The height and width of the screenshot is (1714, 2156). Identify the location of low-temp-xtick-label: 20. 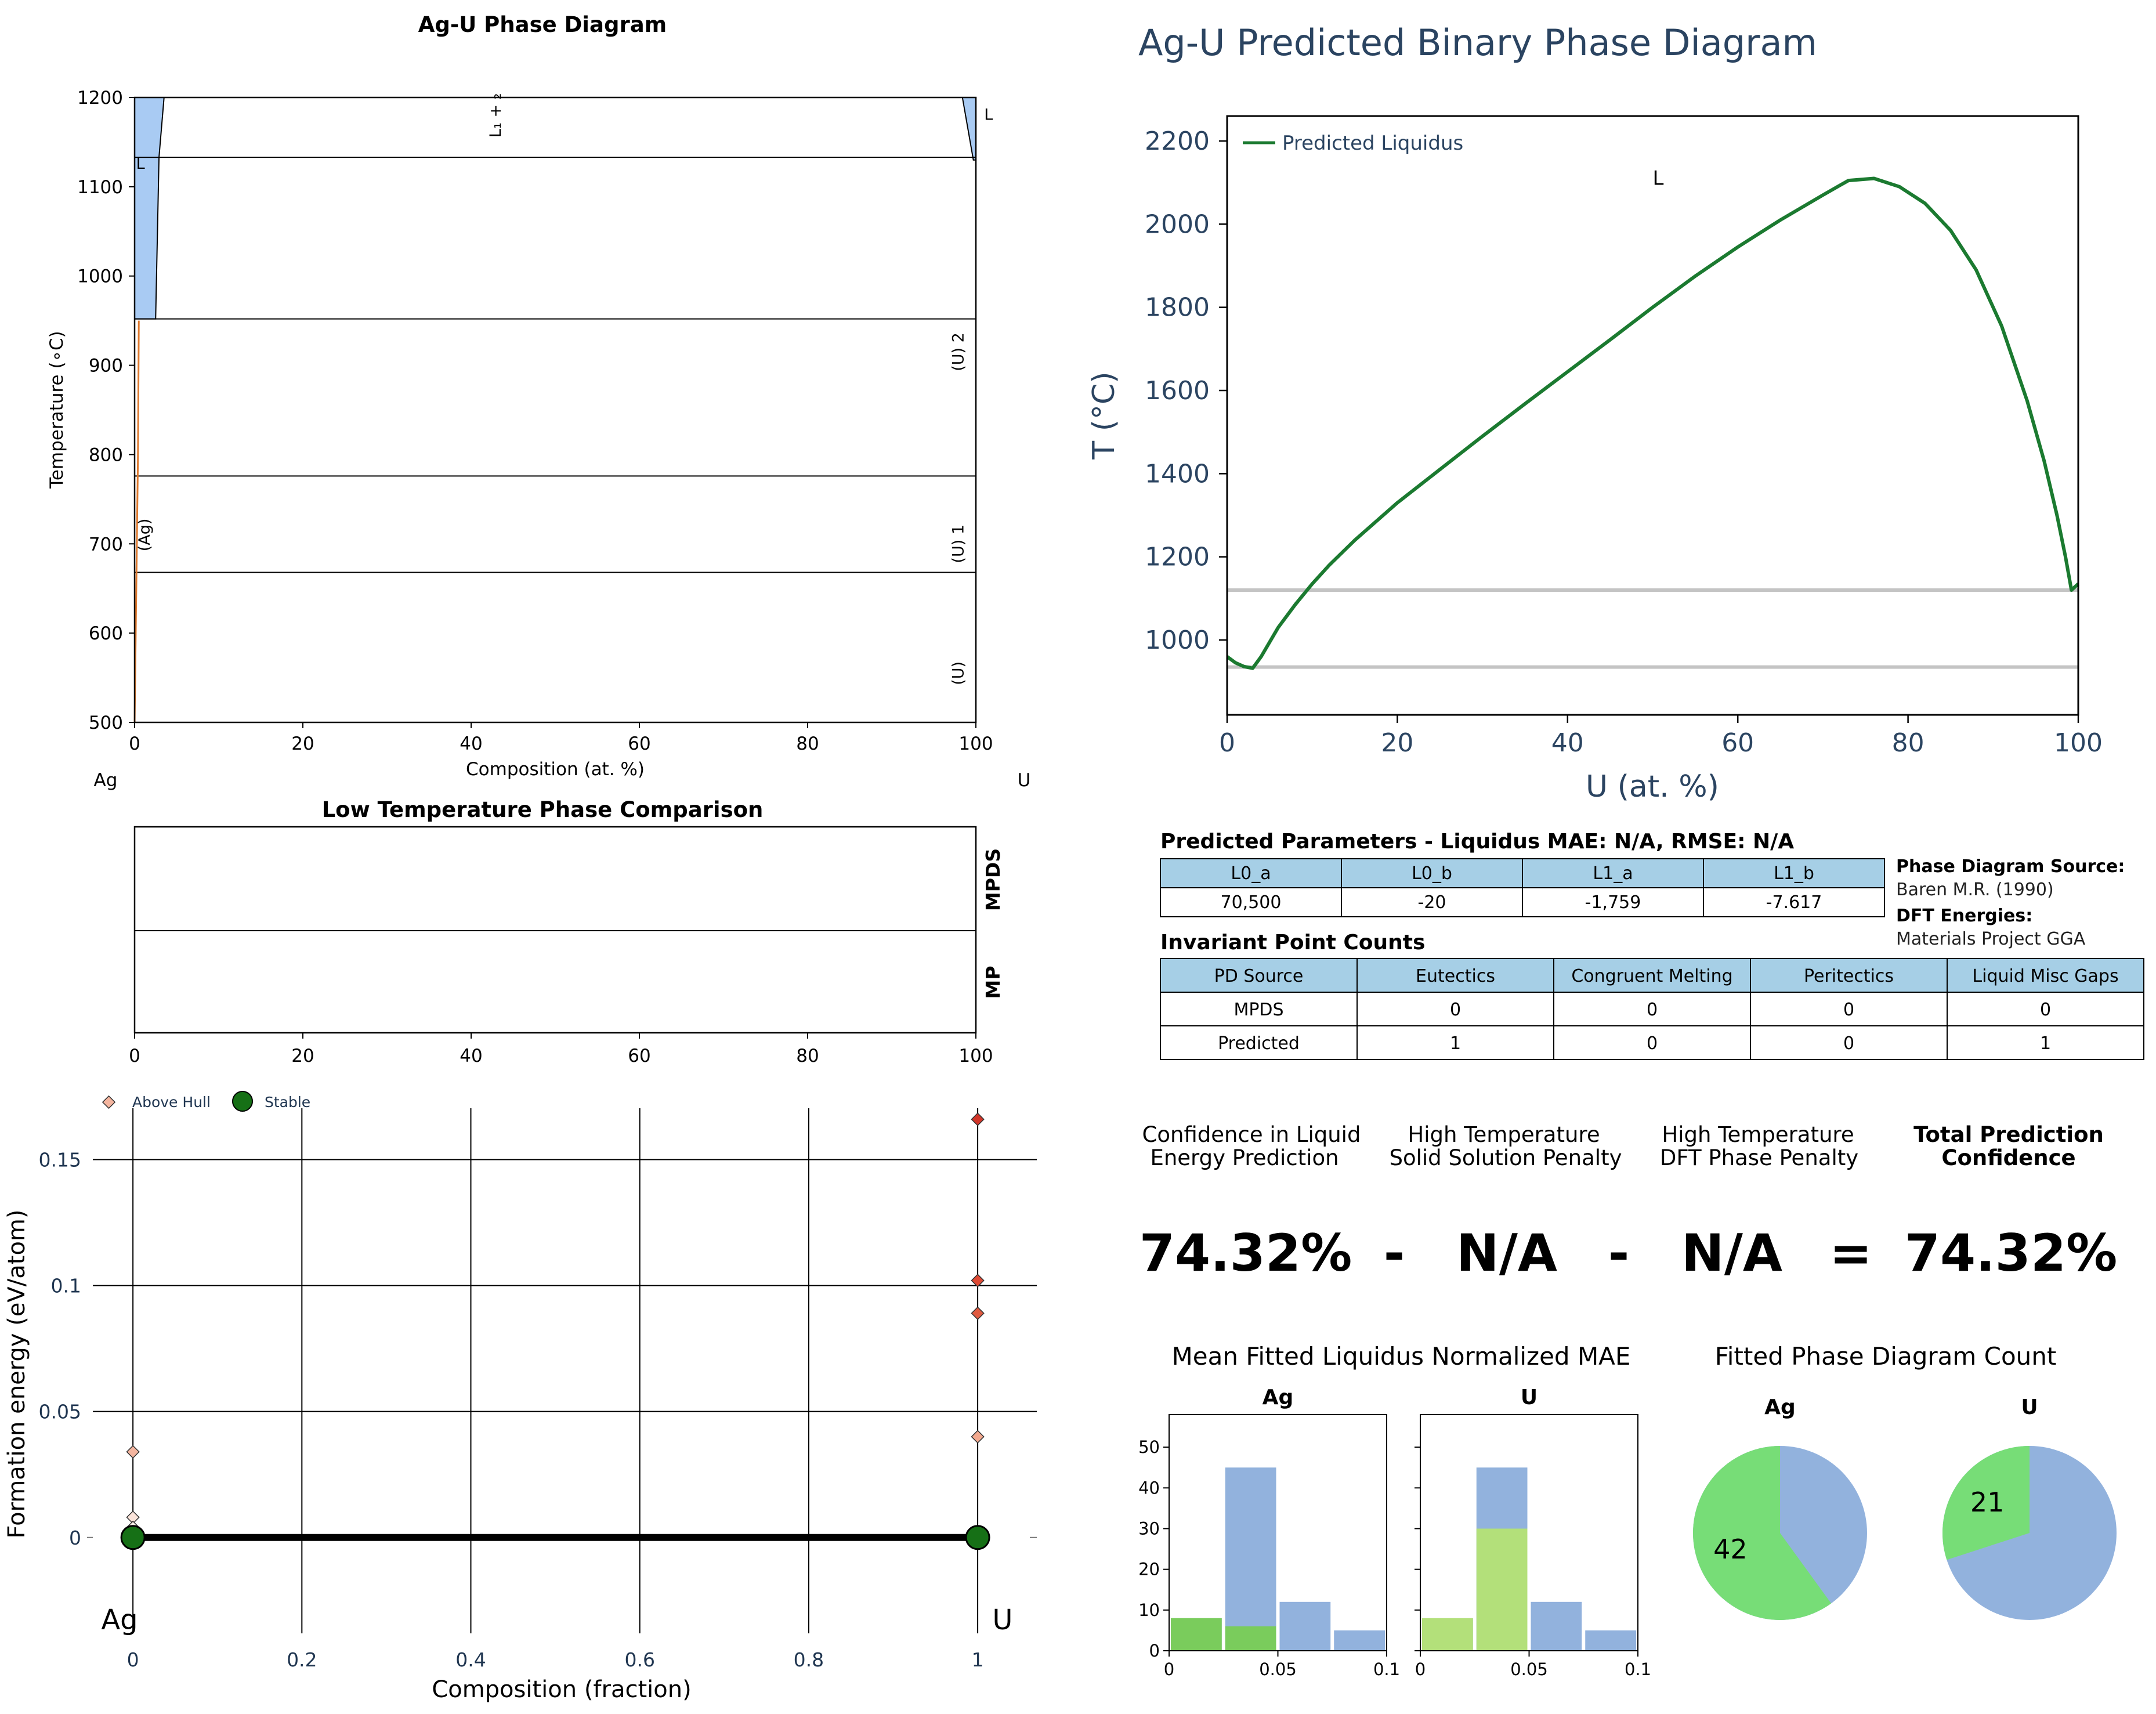
(302, 1056).